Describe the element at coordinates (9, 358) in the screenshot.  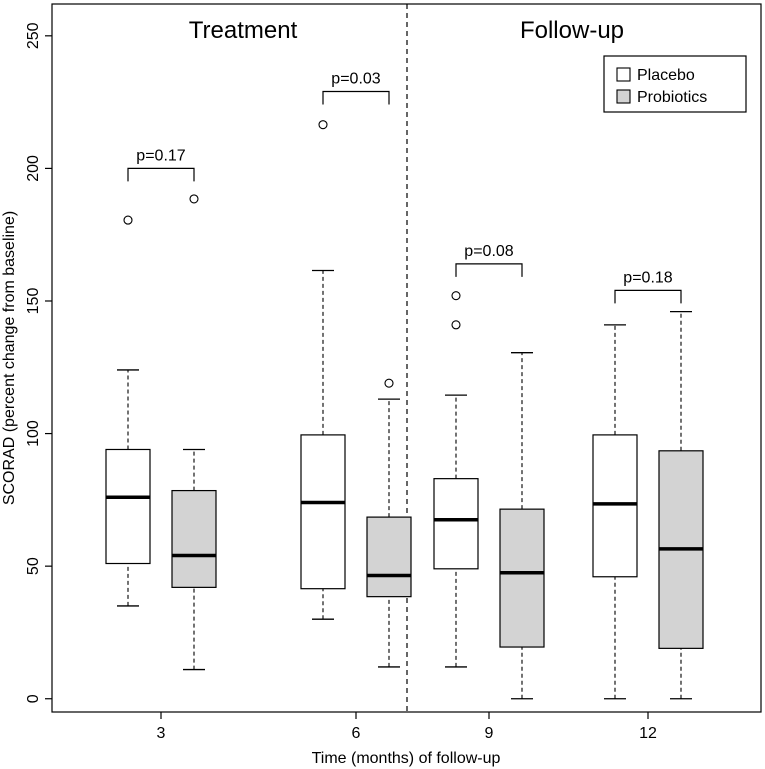
I see `y-axis-title: SCORAD (percent change from baseline)` at that location.